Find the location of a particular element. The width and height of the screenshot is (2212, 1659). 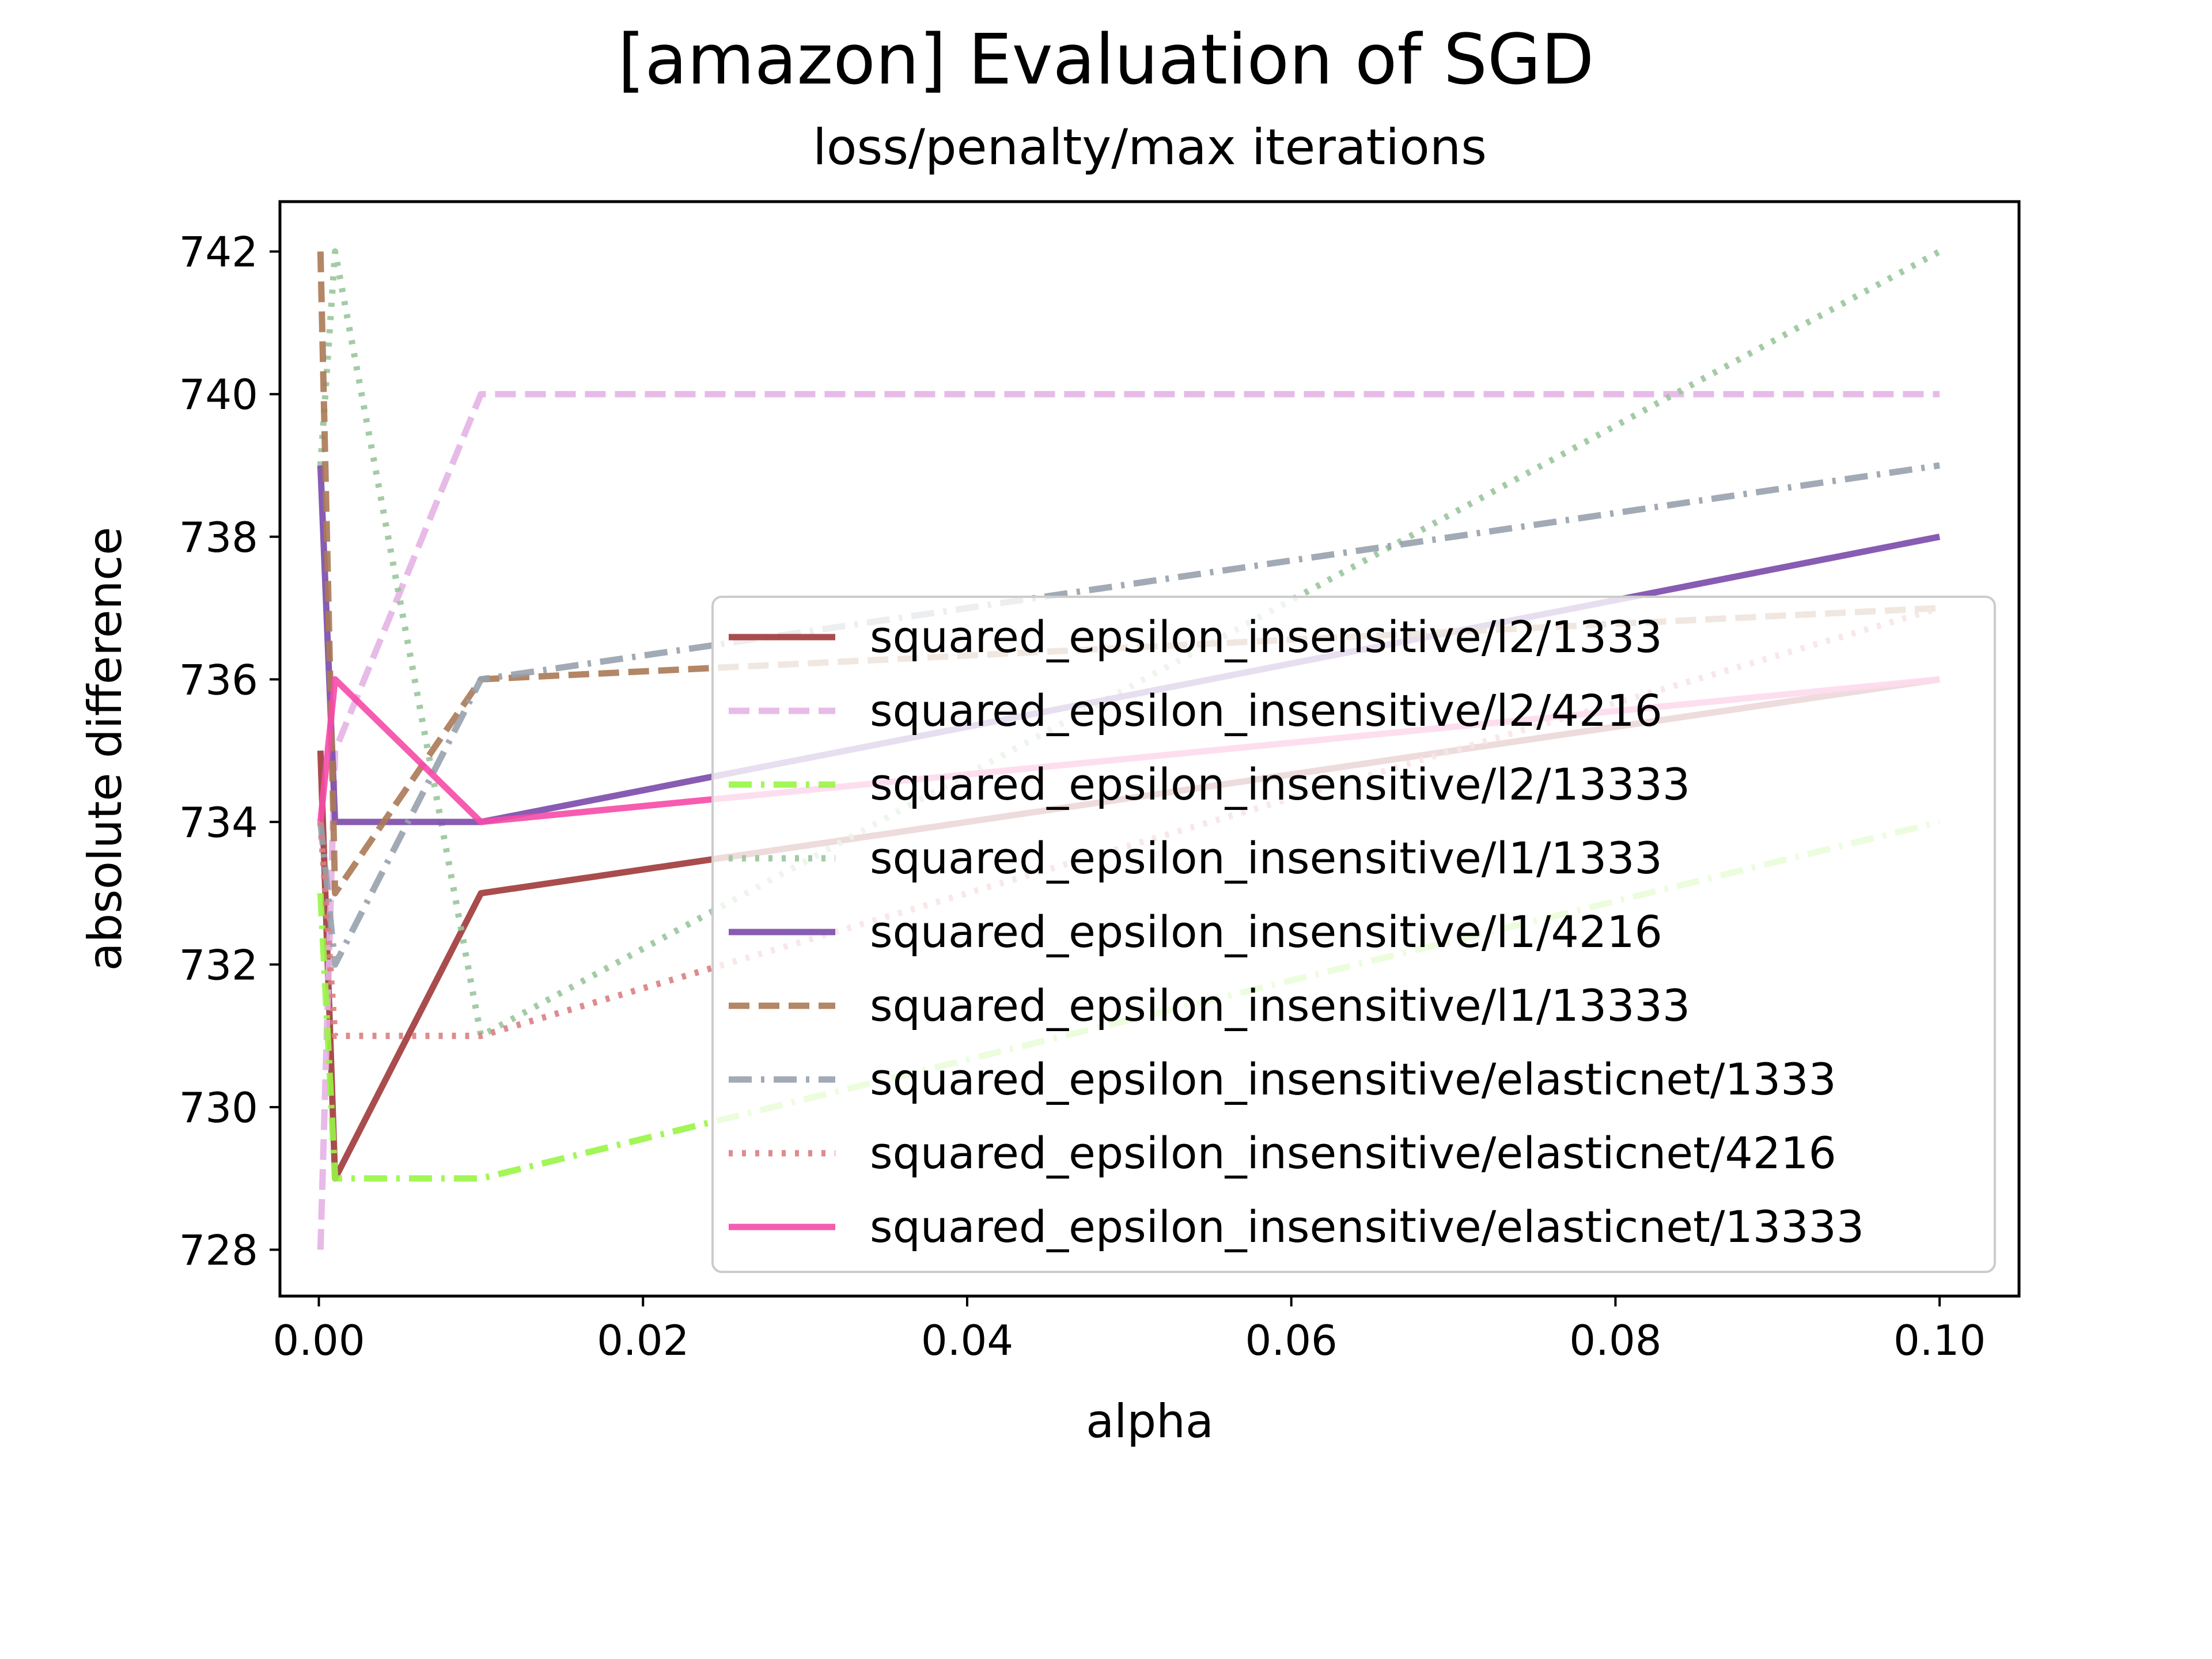

y-tick-label: 728 is located at coordinates (218, 1250).